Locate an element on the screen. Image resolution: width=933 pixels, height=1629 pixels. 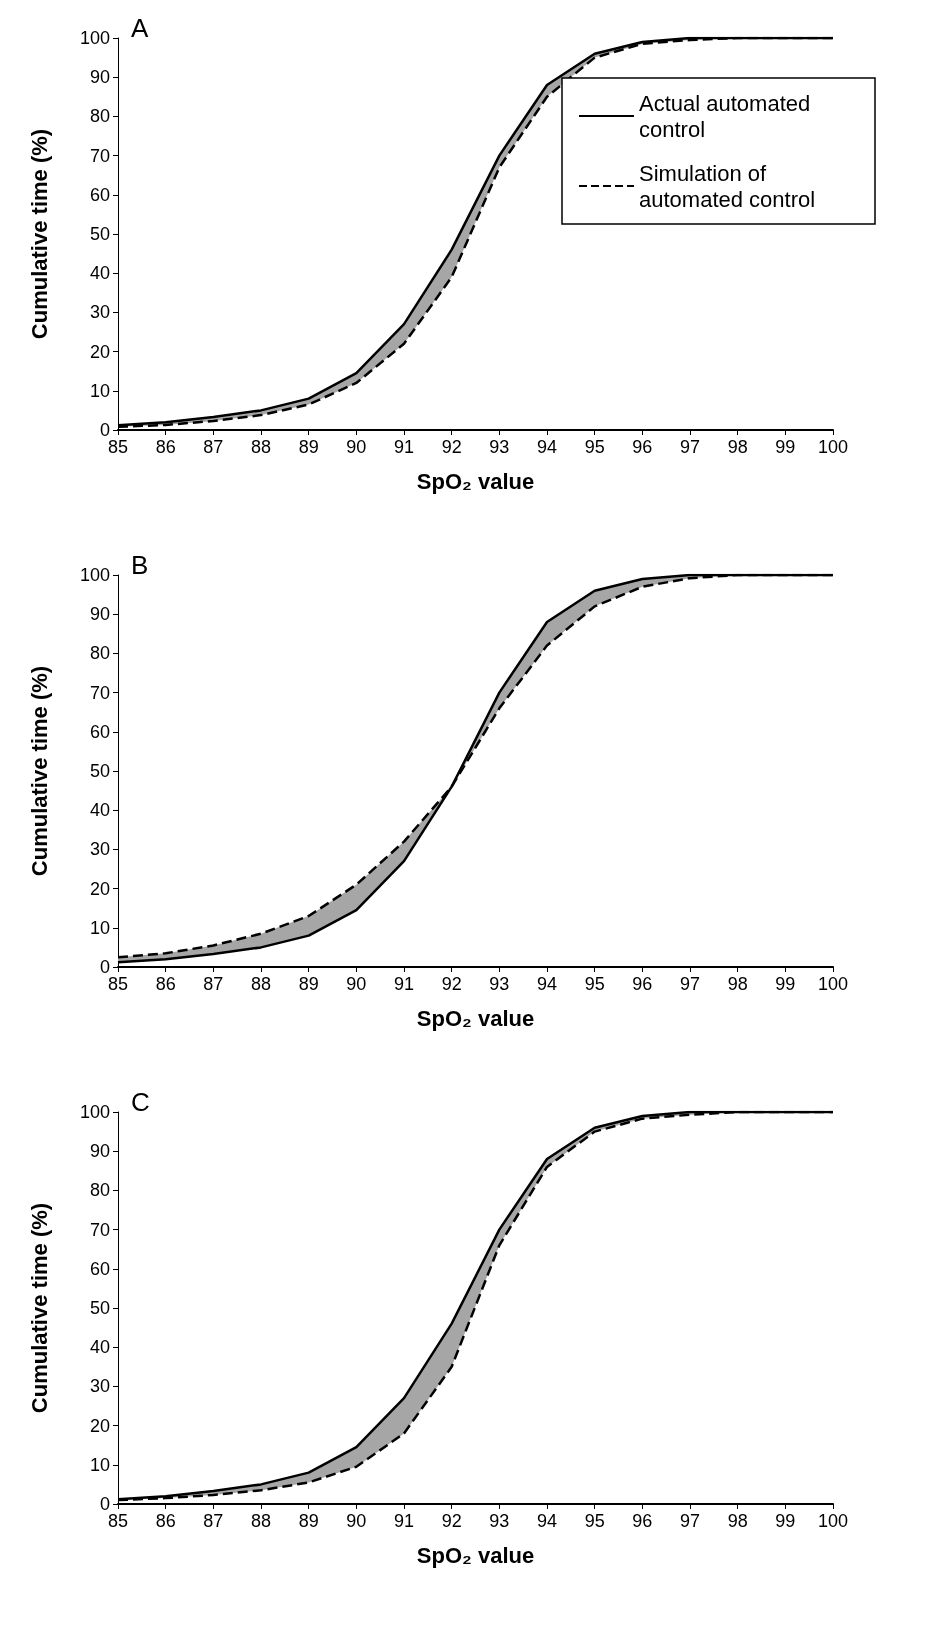
chart-title: A is located at coordinates (140, 28).